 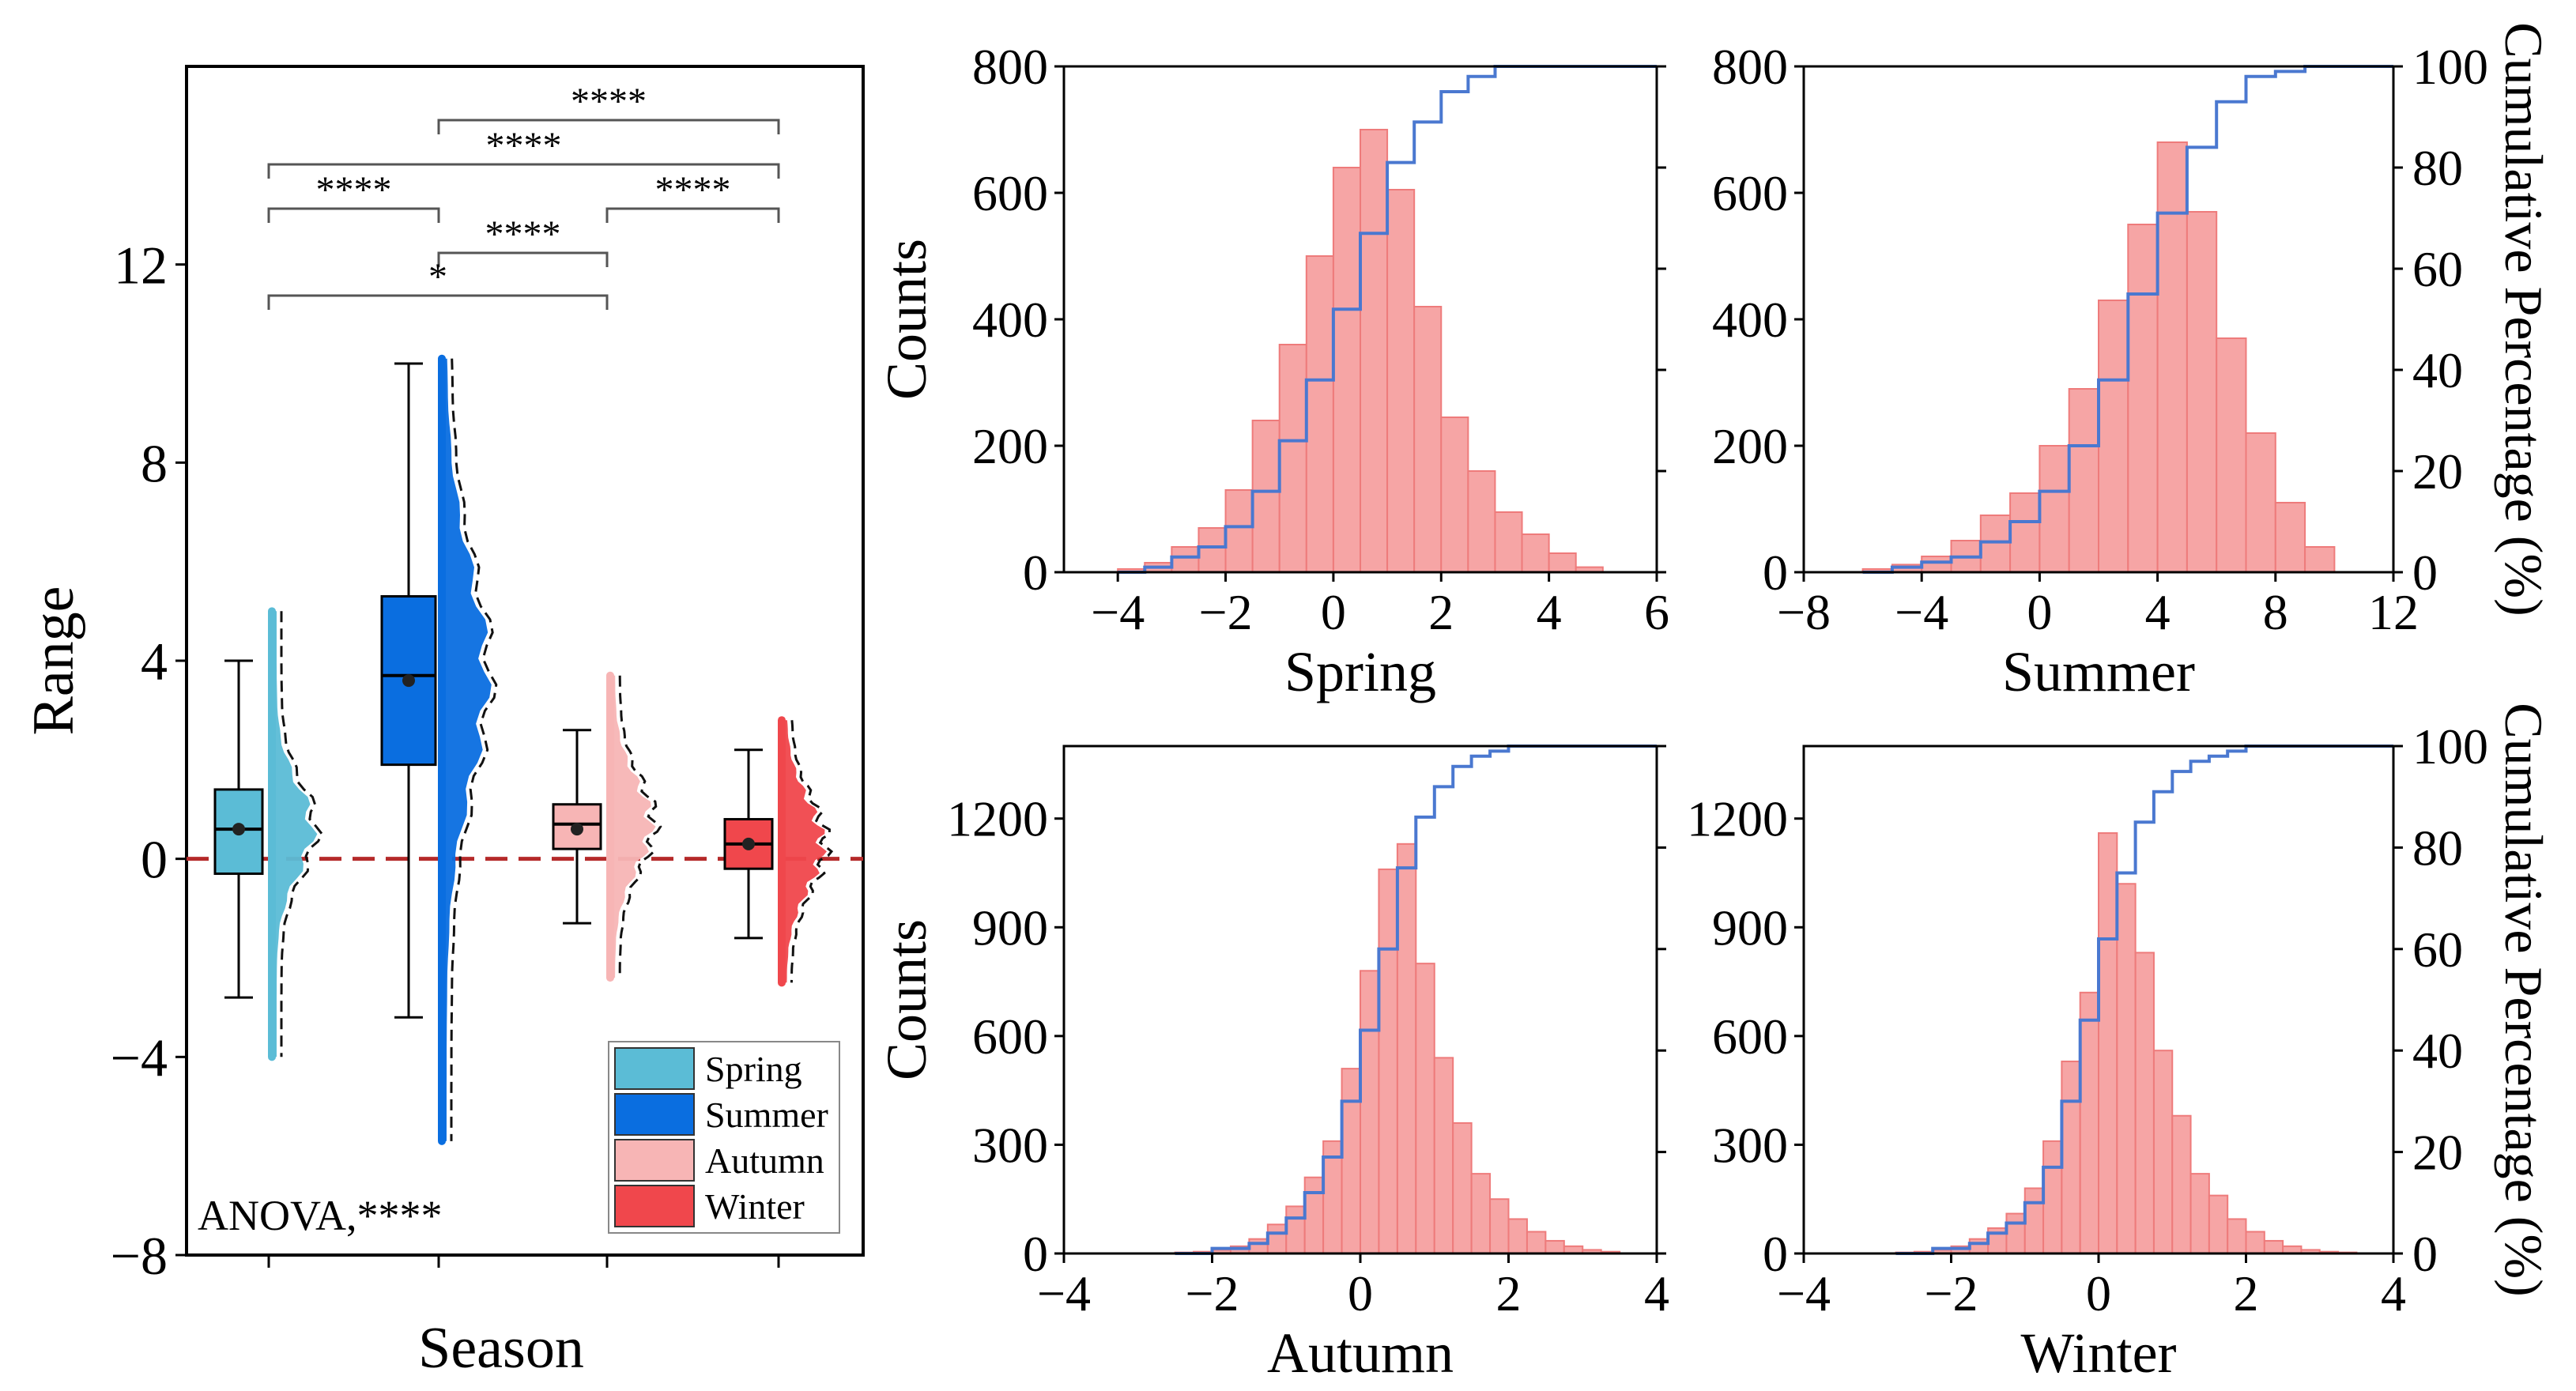 I want to click on hist-y2-axis-label: Cumulative Percentage (%), so click(x=2524, y=1000).